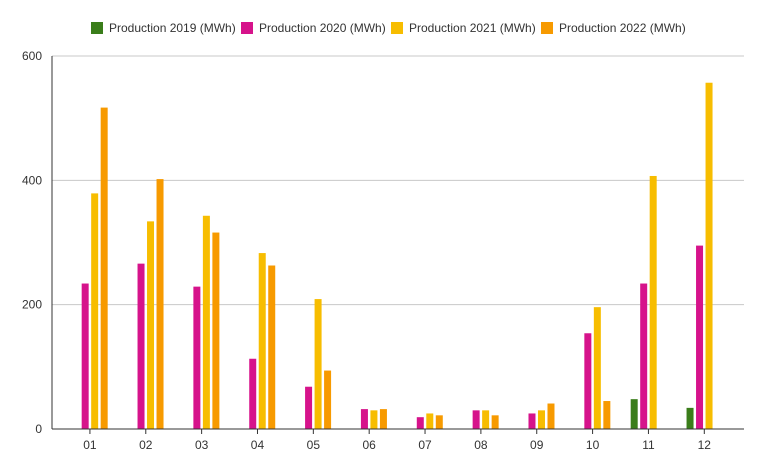 The height and width of the screenshot is (475, 768). What do you see at coordinates (593, 445) in the screenshot?
I see `x-tick-label: 10` at bounding box center [593, 445].